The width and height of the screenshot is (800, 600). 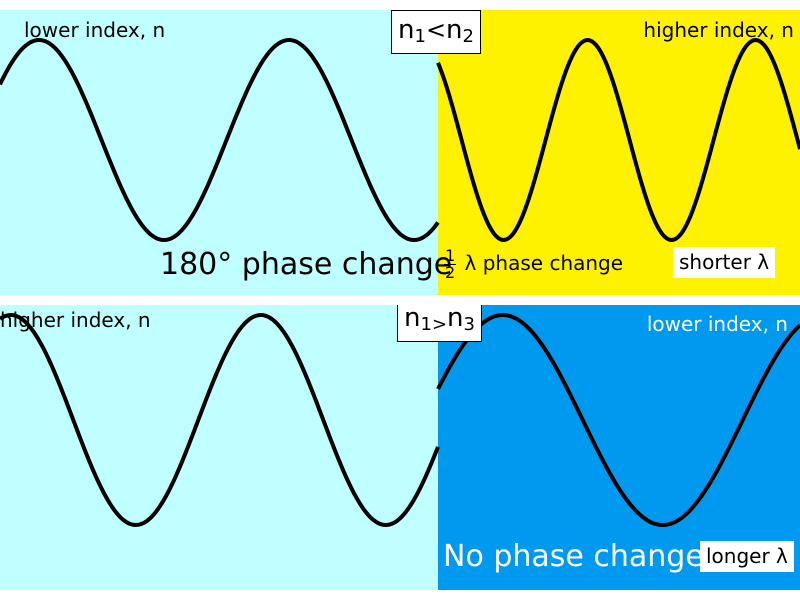 I want to click on bottom-right-label: lower index, n, so click(x=717, y=324).